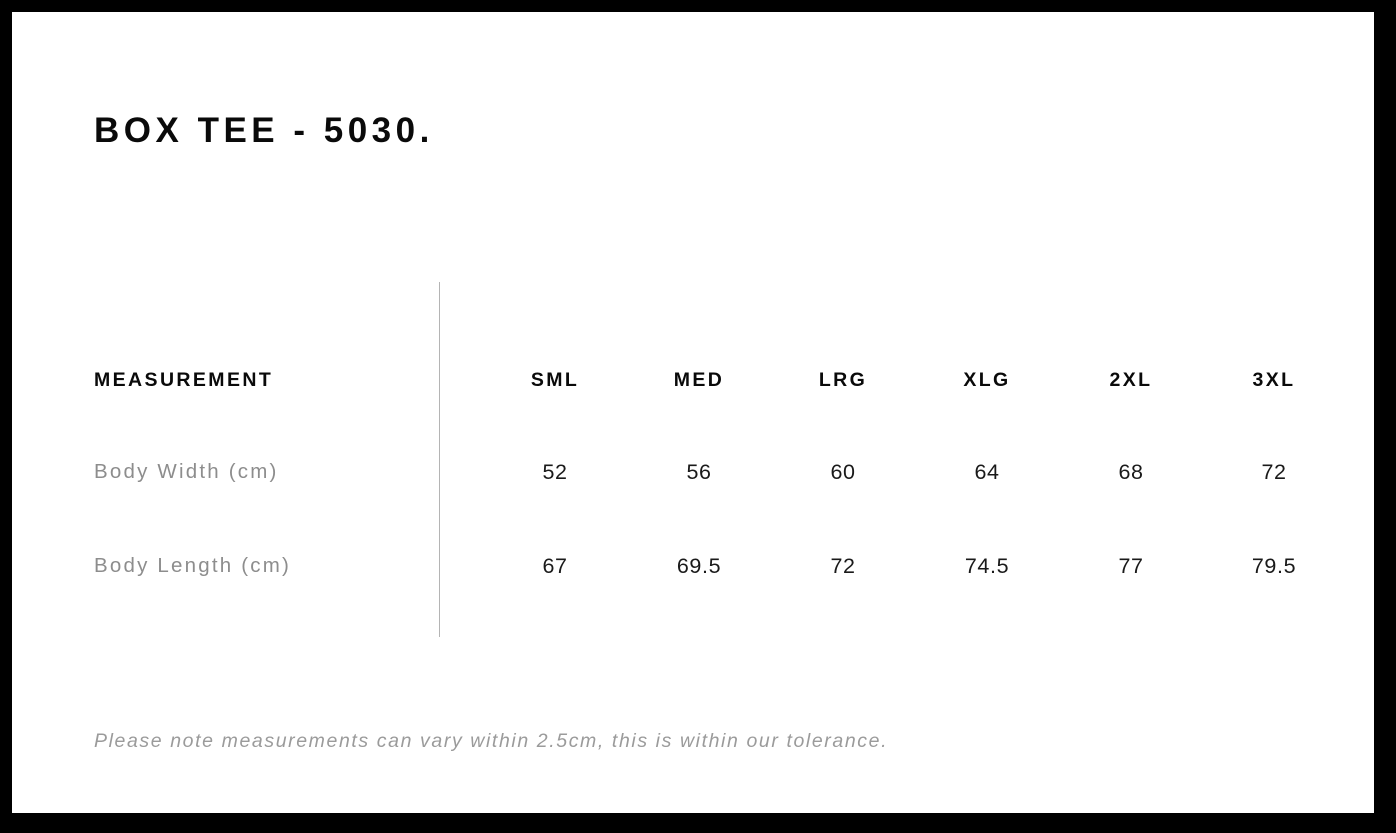 The image size is (1396, 833). I want to click on column-header-sml: SML, so click(555, 380).